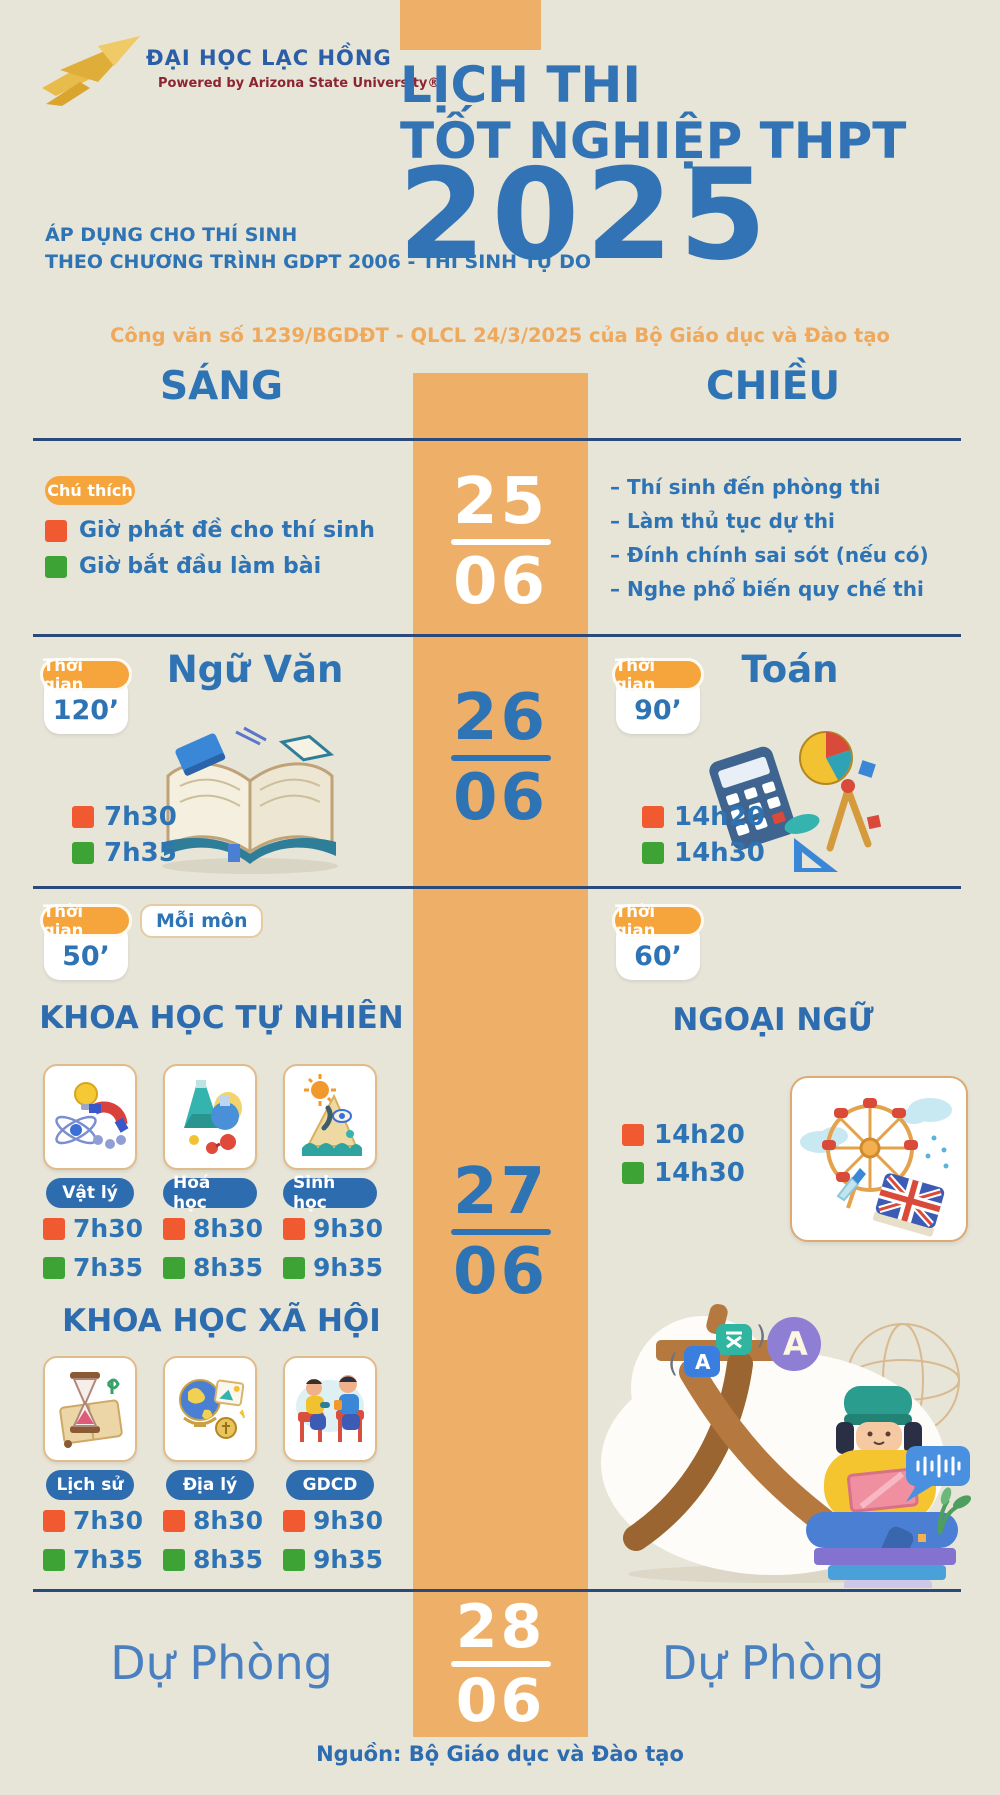 This screenshot has width=1000, height=1795. I want to click on subject-label-biology: Sinh học, so click(330, 1193).